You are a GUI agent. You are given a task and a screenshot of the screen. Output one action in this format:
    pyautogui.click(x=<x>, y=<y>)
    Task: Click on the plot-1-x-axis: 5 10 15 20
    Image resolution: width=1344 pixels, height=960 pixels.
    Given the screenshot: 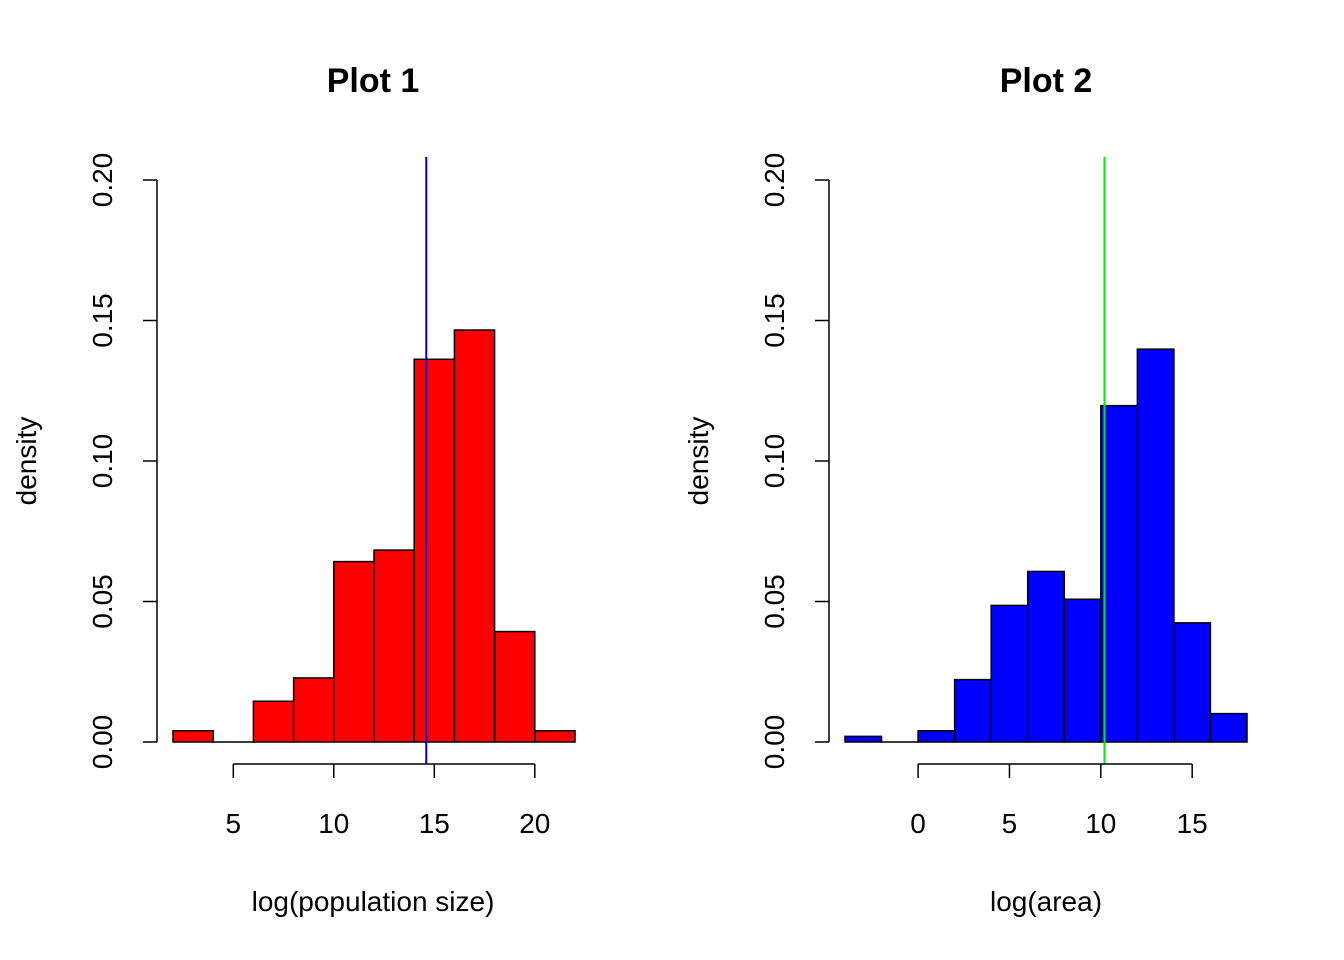 What is the action you would take?
    pyautogui.click(x=388, y=801)
    